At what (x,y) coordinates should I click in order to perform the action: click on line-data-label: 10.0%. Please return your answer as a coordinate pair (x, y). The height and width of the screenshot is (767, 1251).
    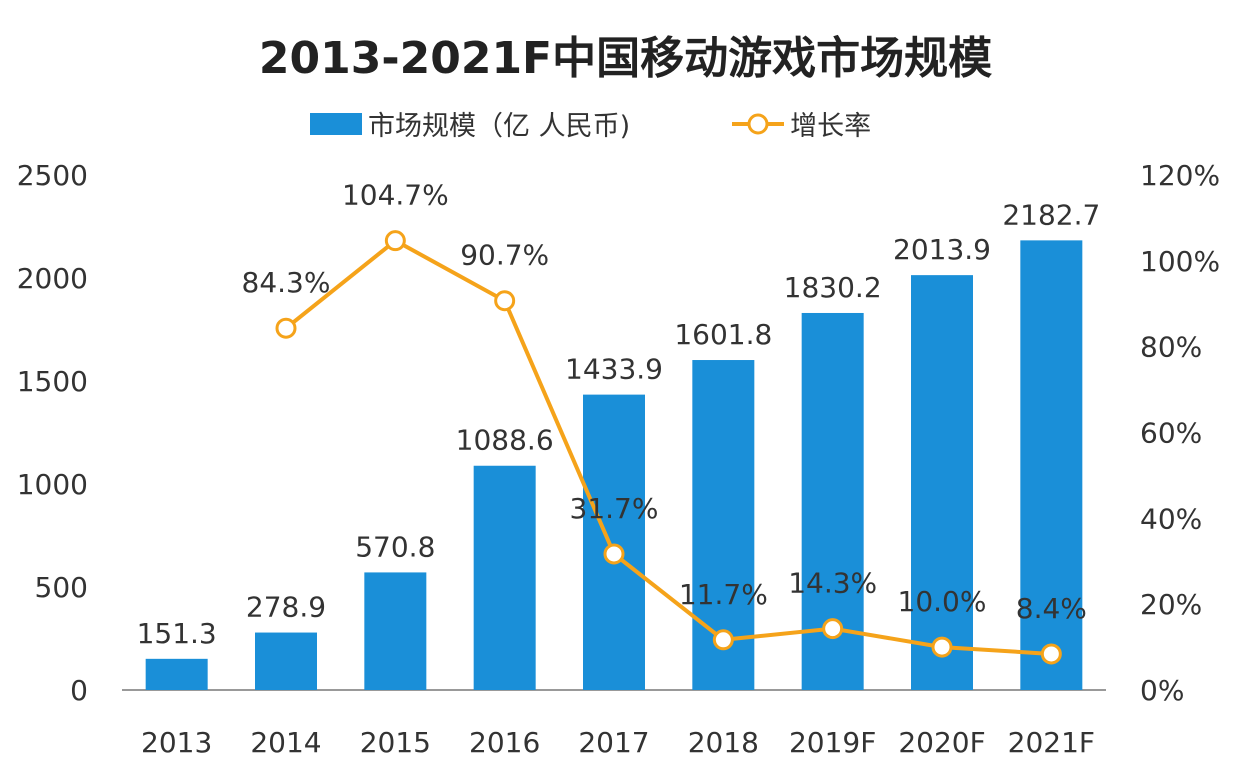
    Looking at the image, I should click on (942, 601).